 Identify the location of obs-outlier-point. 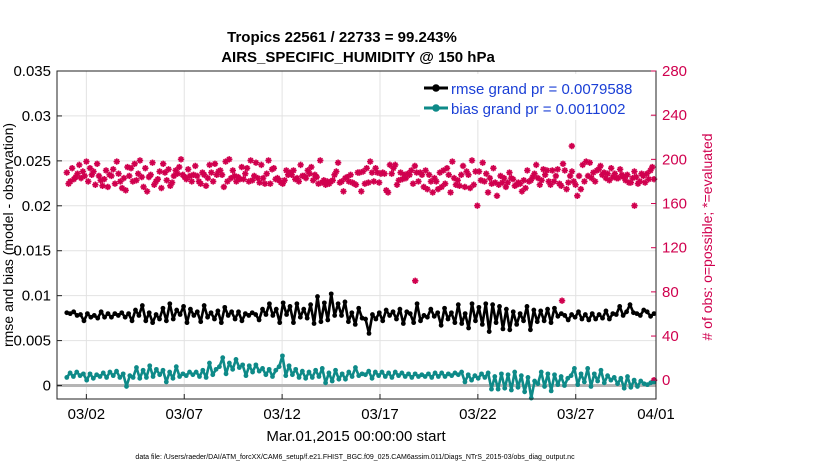
(415, 281).